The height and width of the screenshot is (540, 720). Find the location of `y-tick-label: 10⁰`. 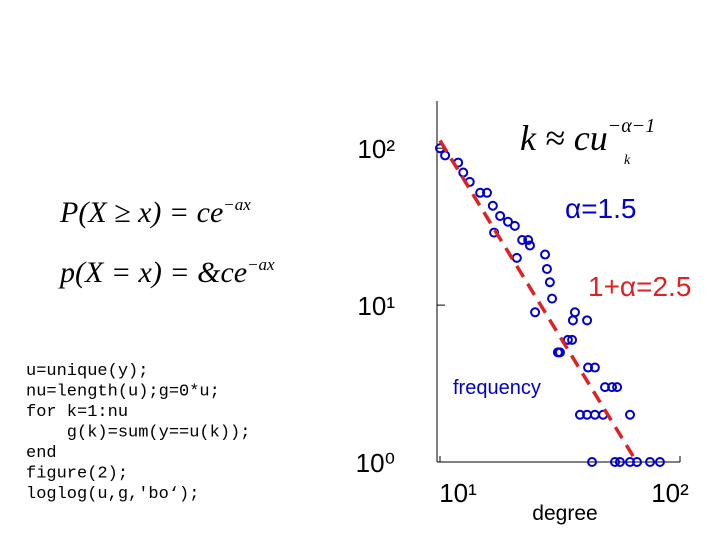

y-tick-label: 10⁰ is located at coordinates (375, 463).